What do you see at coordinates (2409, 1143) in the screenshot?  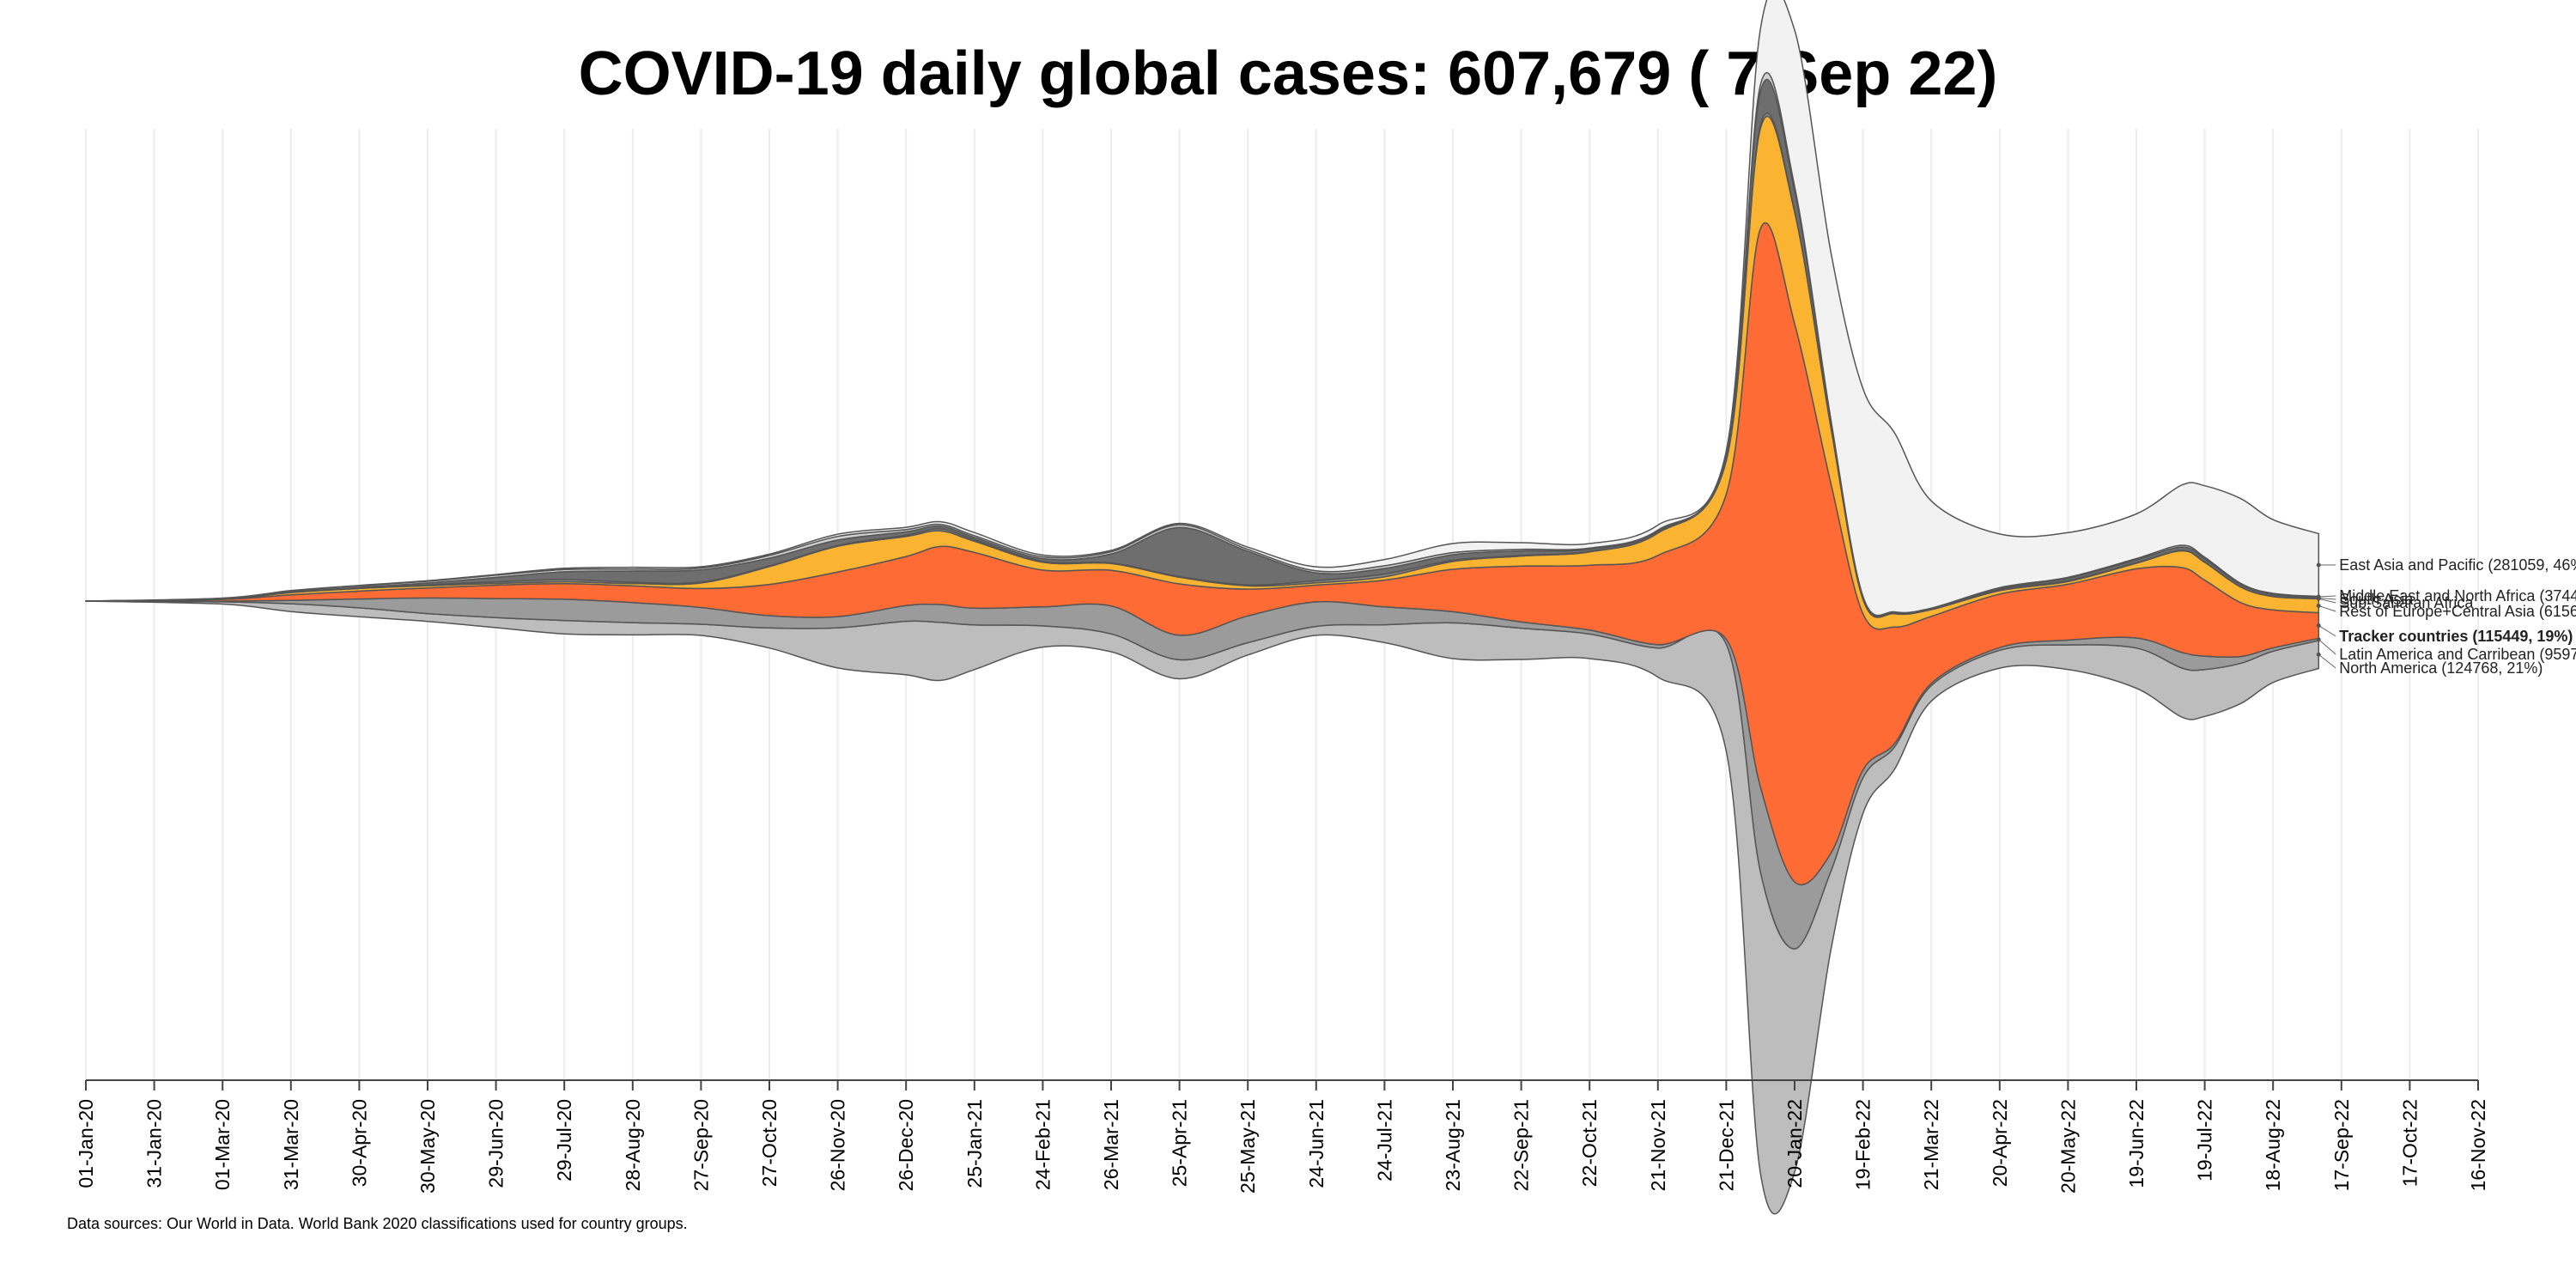 I see `x-tick-label: 17-Oct-22` at bounding box center [2409, 1143].